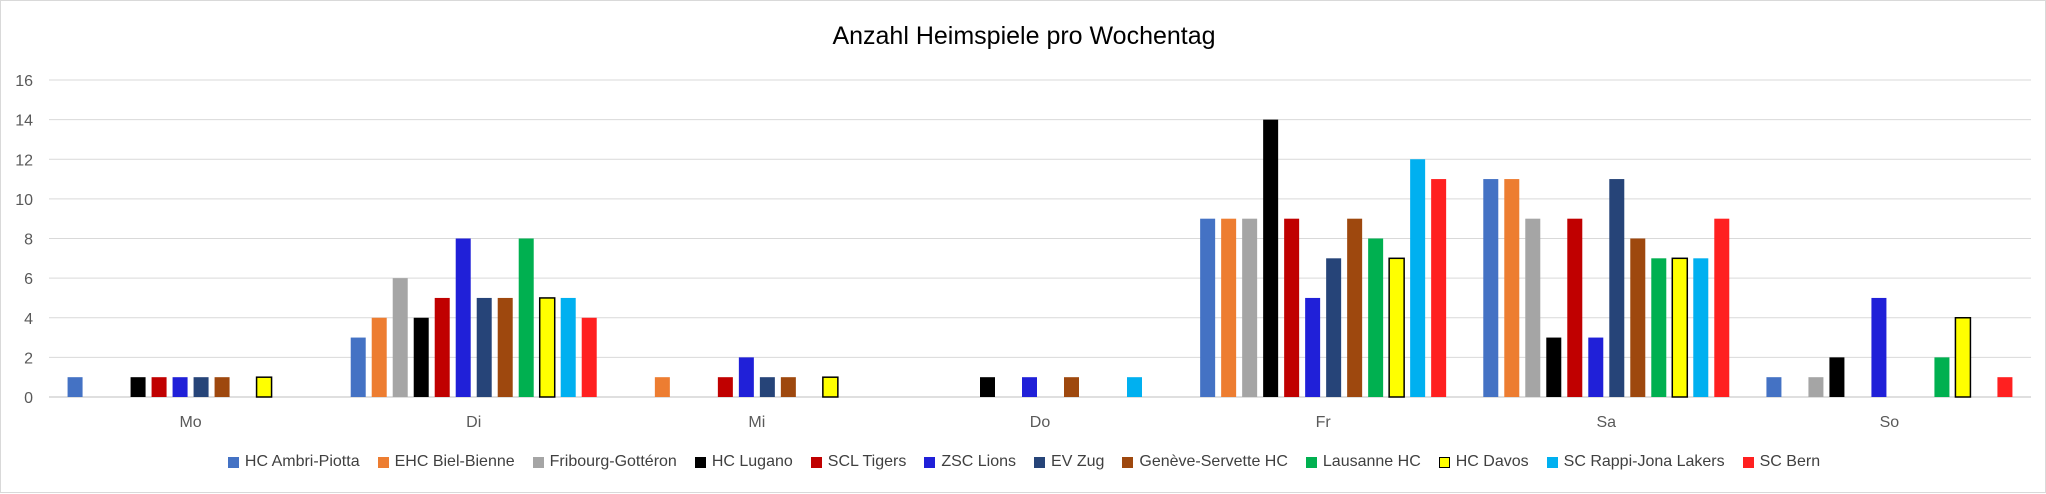 The image size is (2046, 494). I want to click on y-tick-label: 8, so click(28, 240).